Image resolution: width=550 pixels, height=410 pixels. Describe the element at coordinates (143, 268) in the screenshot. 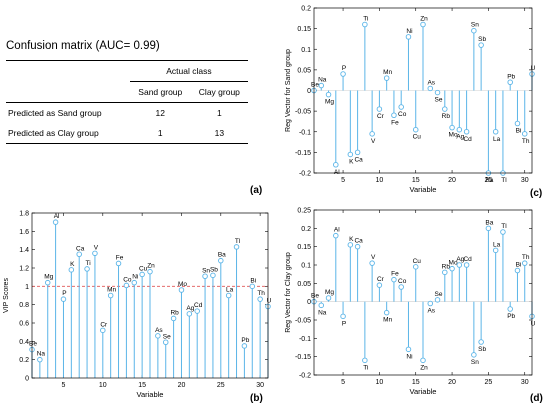

I see `element-label: Cu` at that location.